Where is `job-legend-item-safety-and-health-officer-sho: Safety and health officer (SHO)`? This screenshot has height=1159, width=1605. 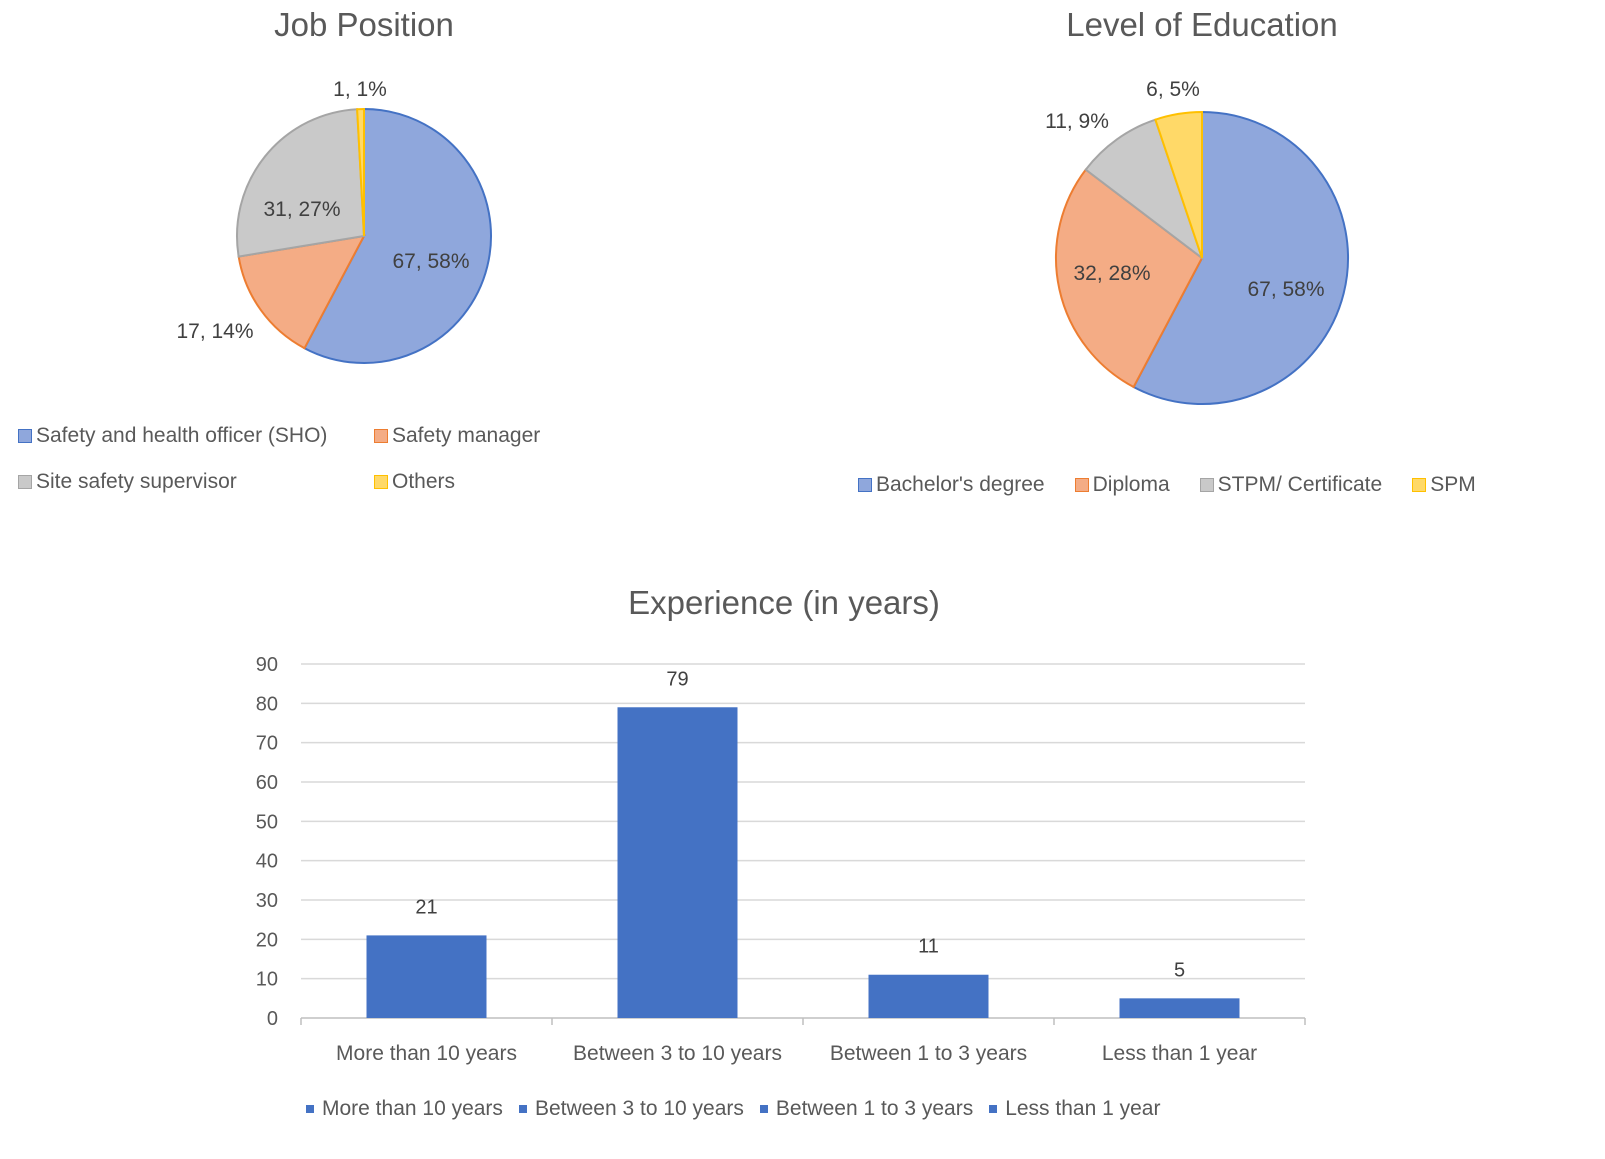 job-legend-item-safety-and-health-officer-sho: Safety and health officer (SHO) is located at coordinates (196, 436).